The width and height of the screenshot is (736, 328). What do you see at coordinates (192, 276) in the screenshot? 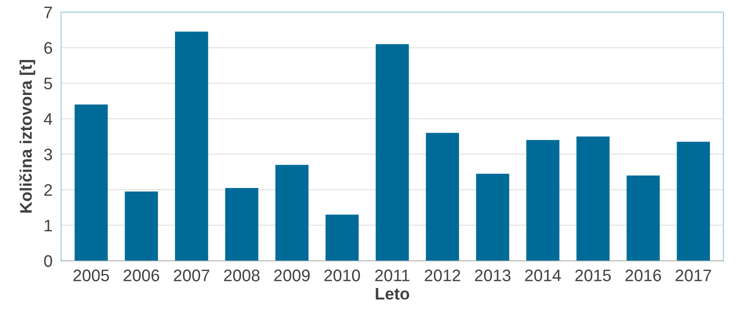
I see `x-tick-label: 2007` at bounding box center [192, 276].